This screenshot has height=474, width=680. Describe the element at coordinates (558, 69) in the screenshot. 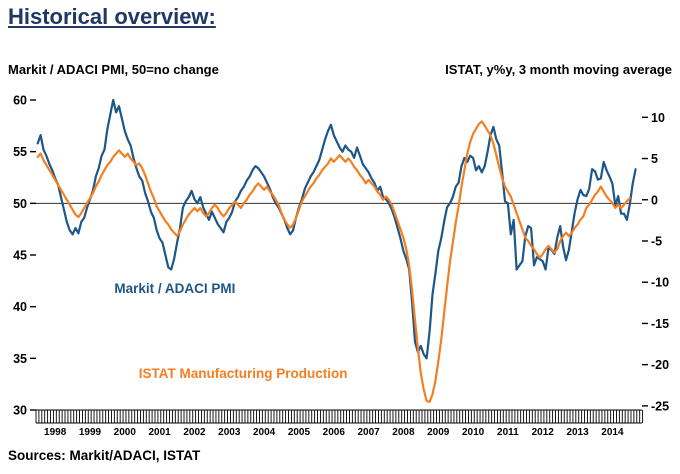

I see `right-axis-title: ISTAT, y%y, 3 month moving average` at that location.